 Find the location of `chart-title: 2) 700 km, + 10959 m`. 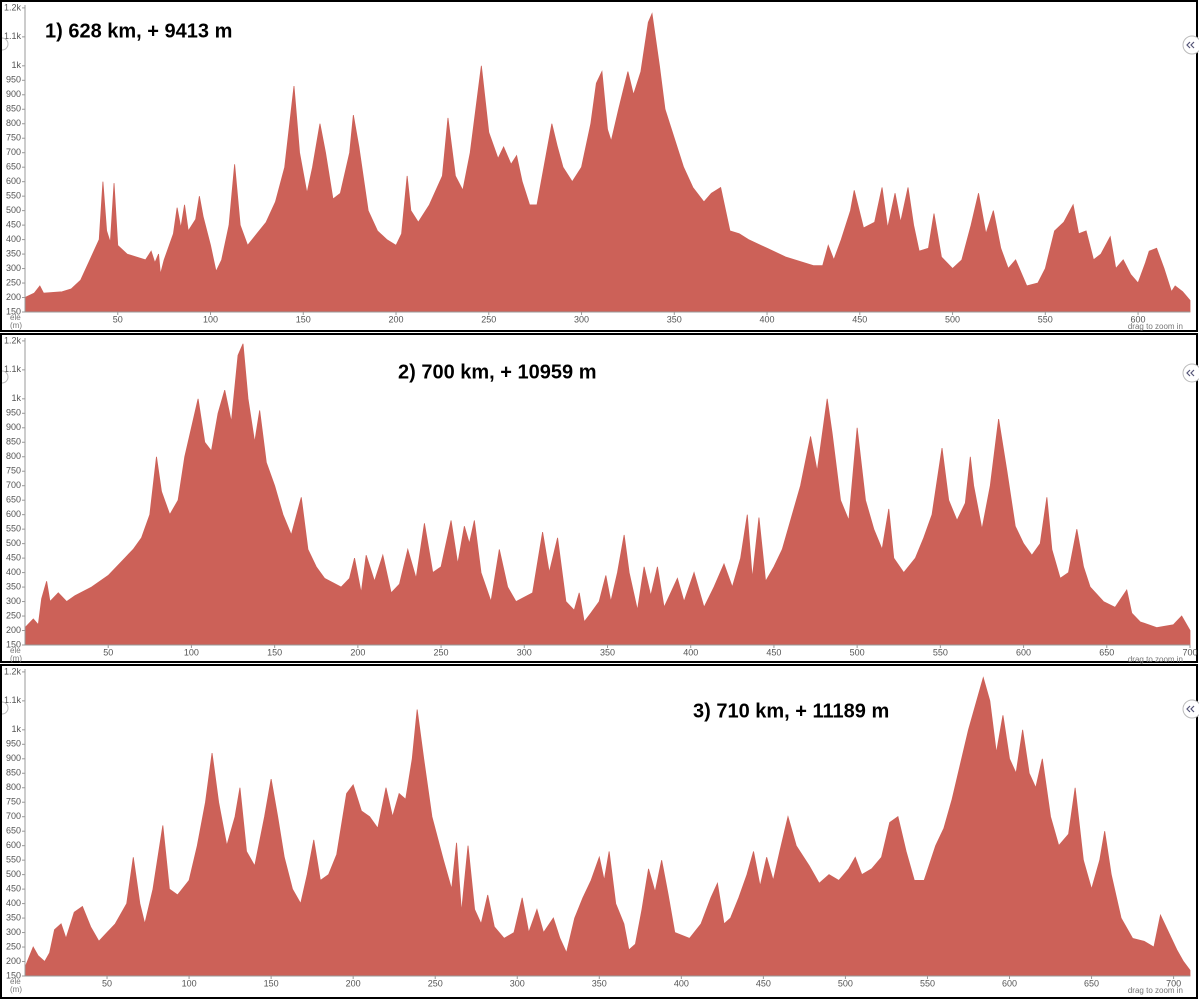

chart-title: 2) 700 km, + 10959 m is located at coordinates (497, 372).